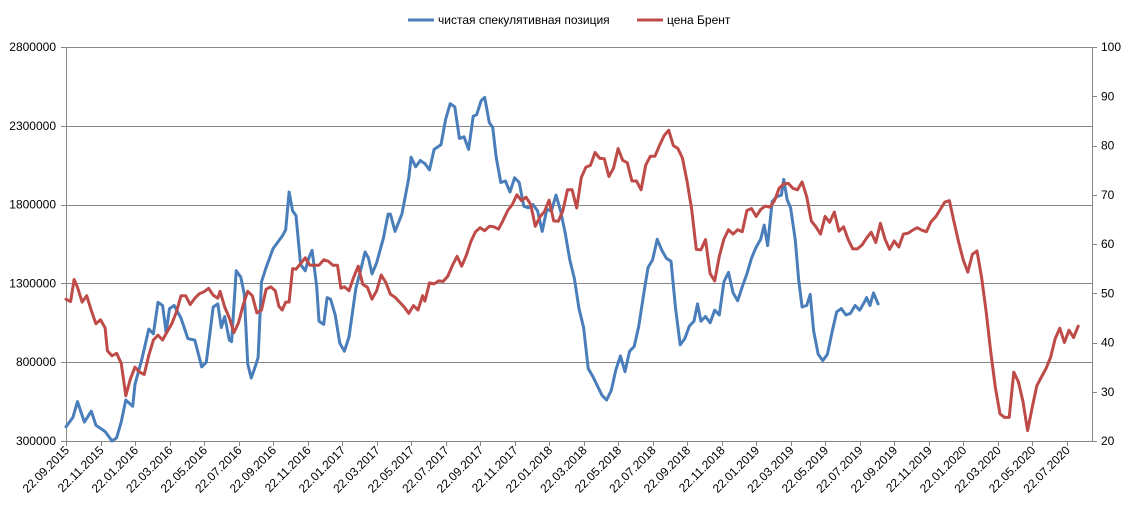  What do you see at coordinates (1108, 195) in the screenshot?
I see `y-right-tick-label: 70` at bounding box center [1108, 195].